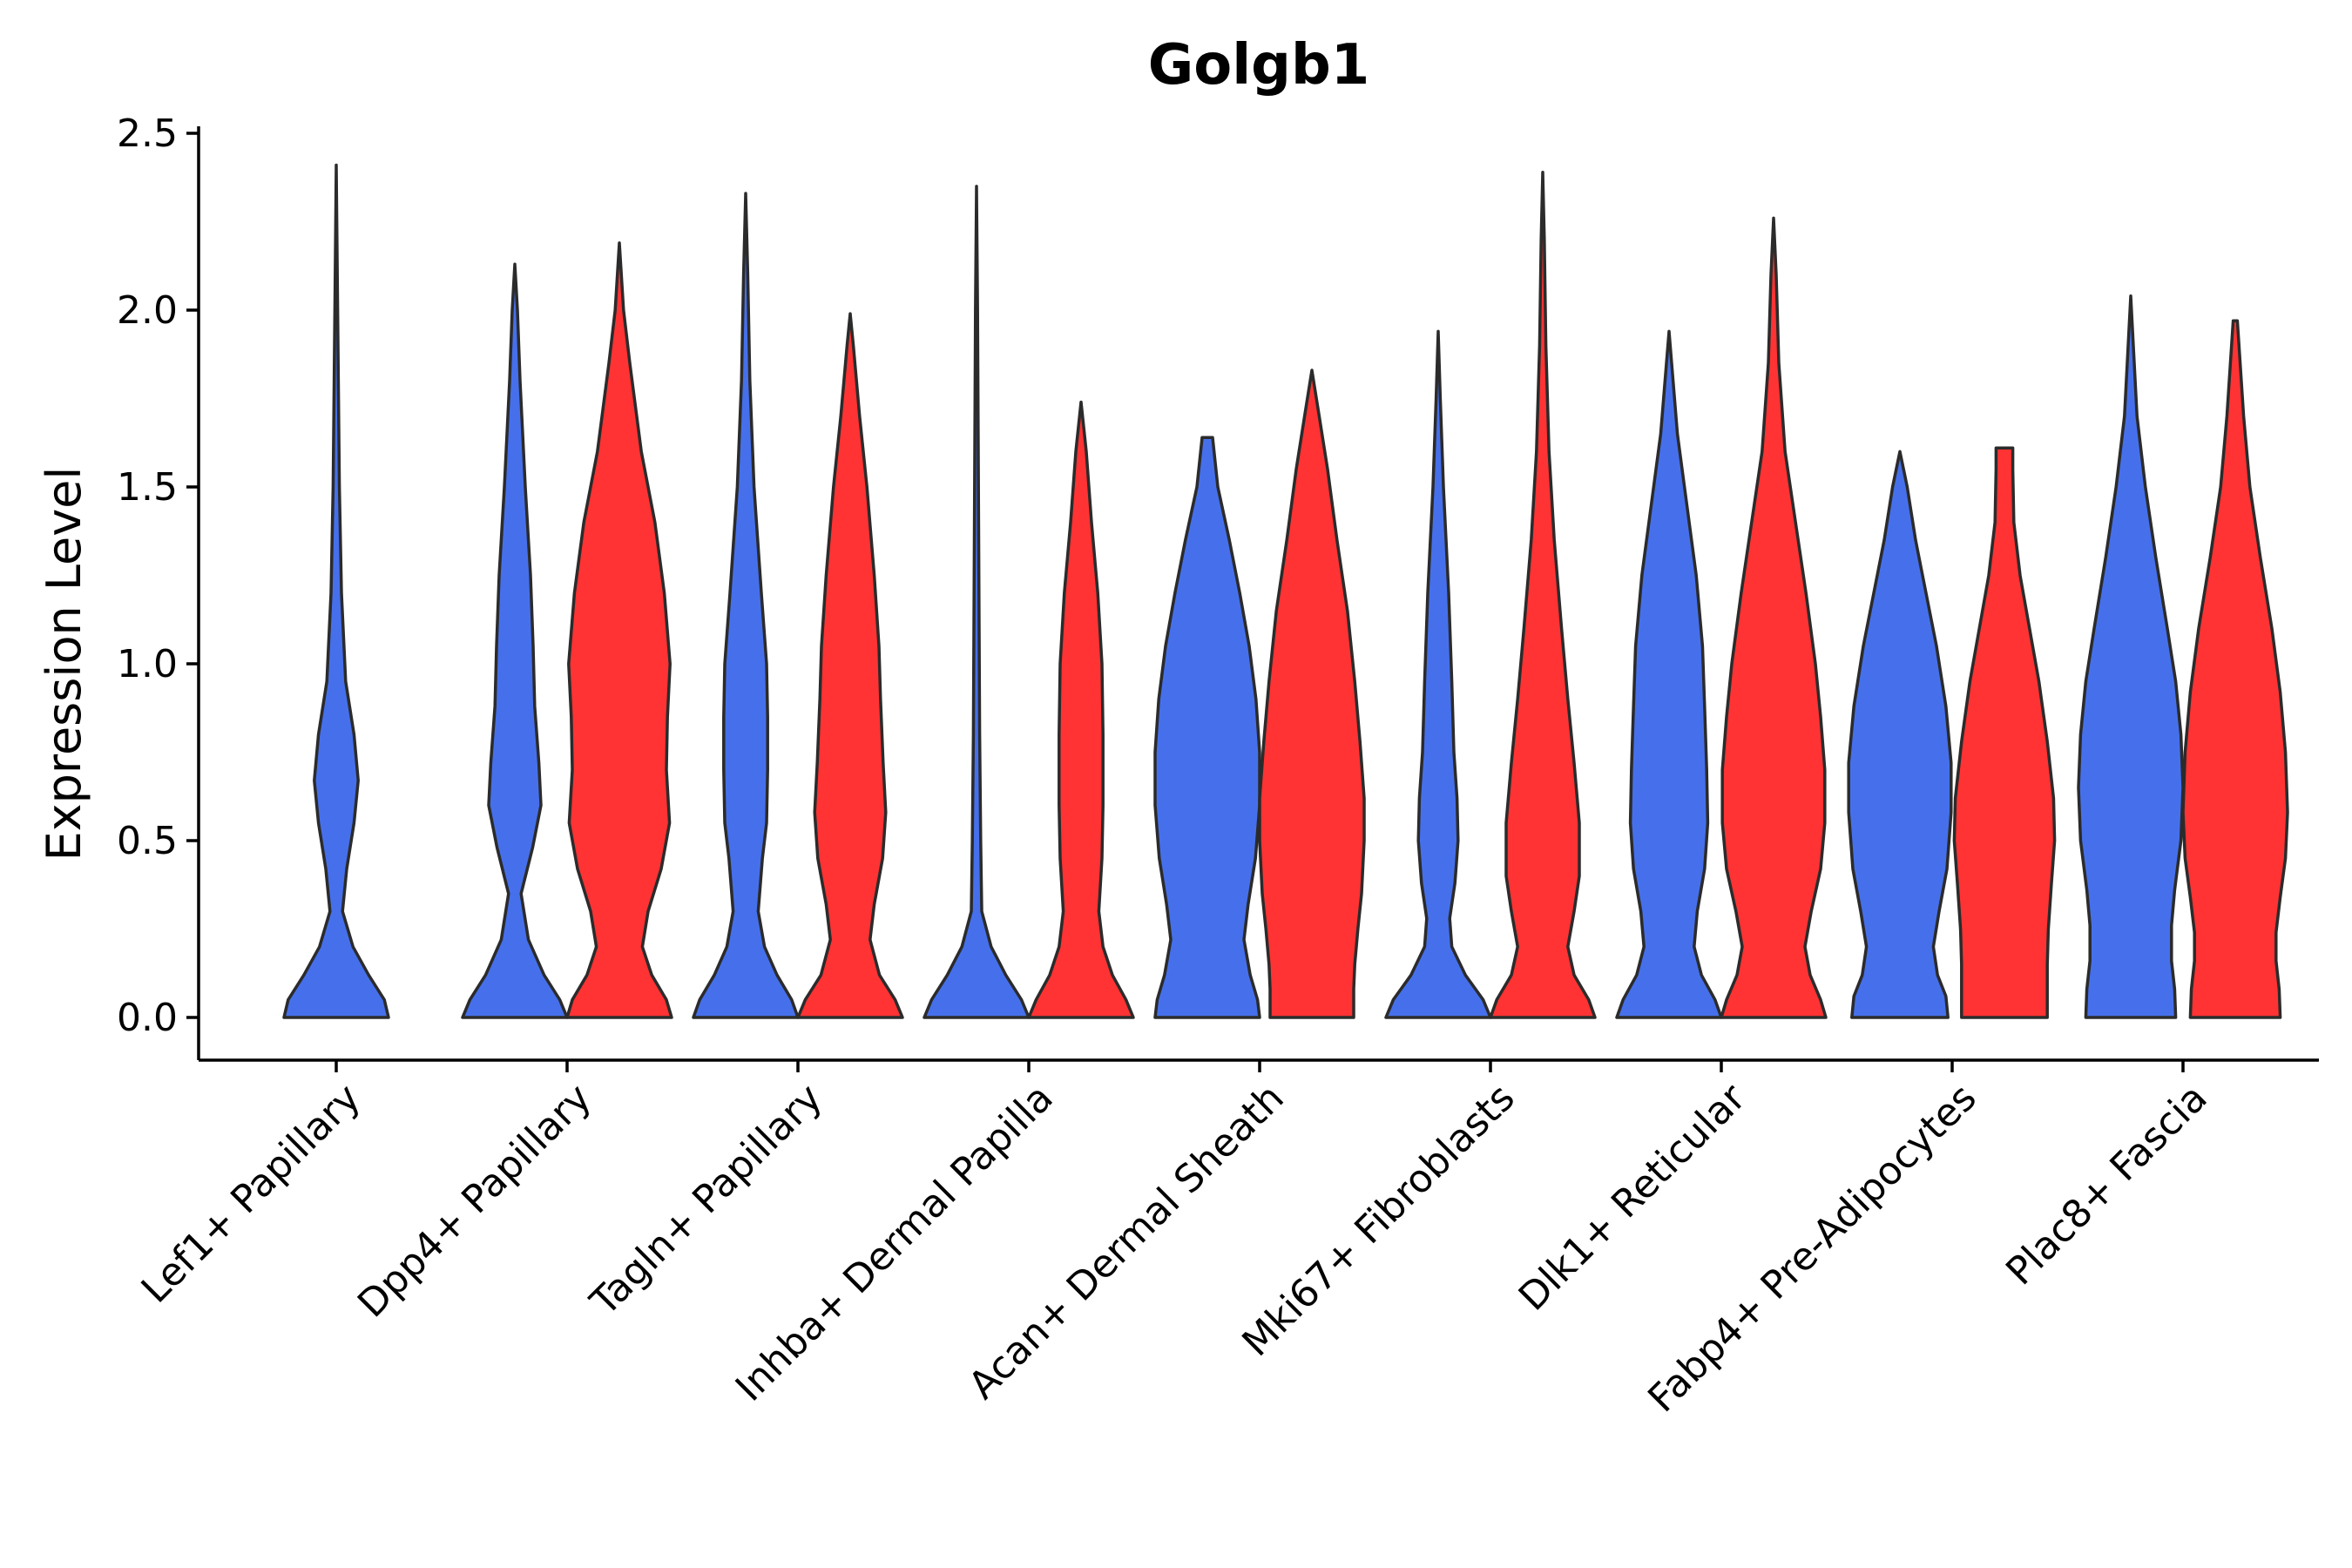  I want to click on y-ticks: 0.0 0.5 1.0 1.5 2.0 2.5, so click(158, 576).